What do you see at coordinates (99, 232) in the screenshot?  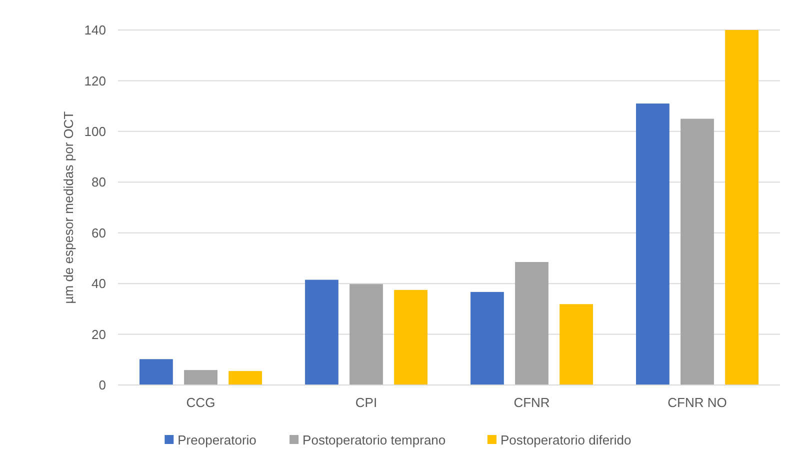 I see `y-tick-label: 60` at bounding box center [99, 232].